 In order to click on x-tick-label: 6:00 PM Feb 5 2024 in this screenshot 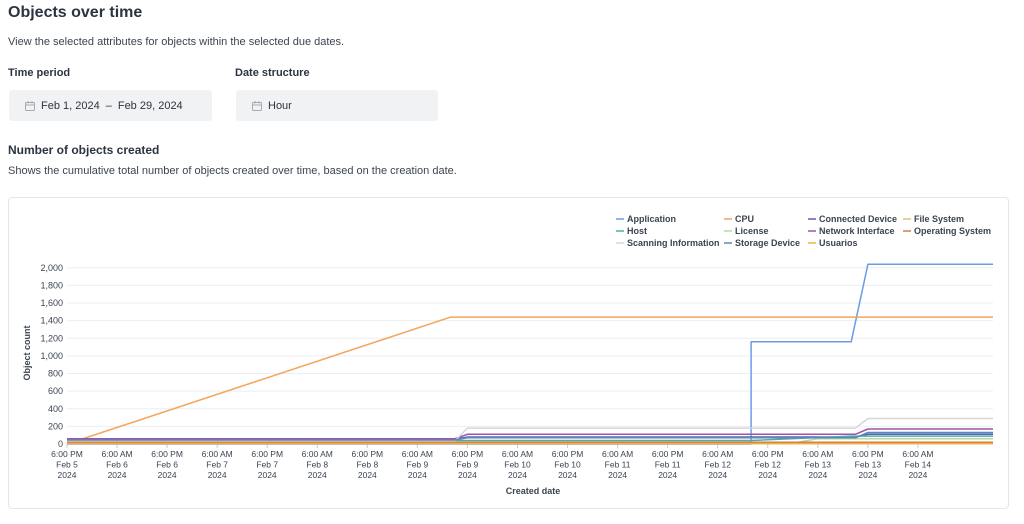, I will do `click(67, 464)`.